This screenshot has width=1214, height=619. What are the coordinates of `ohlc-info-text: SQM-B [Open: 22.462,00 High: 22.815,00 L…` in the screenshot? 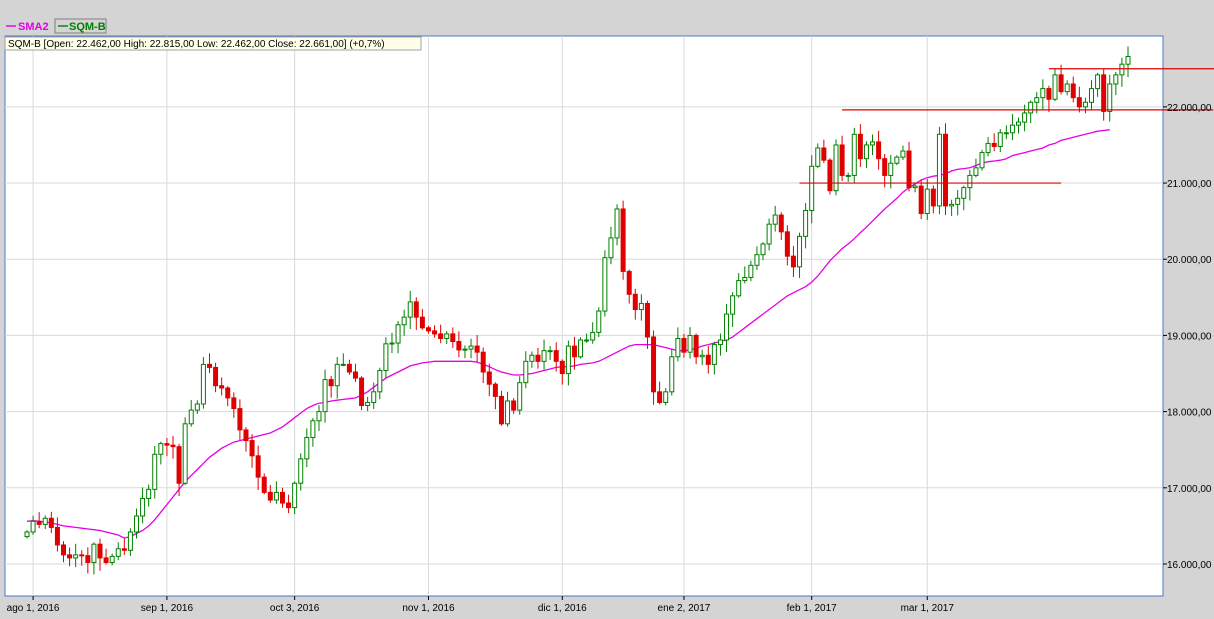 It's located at (196, 44).